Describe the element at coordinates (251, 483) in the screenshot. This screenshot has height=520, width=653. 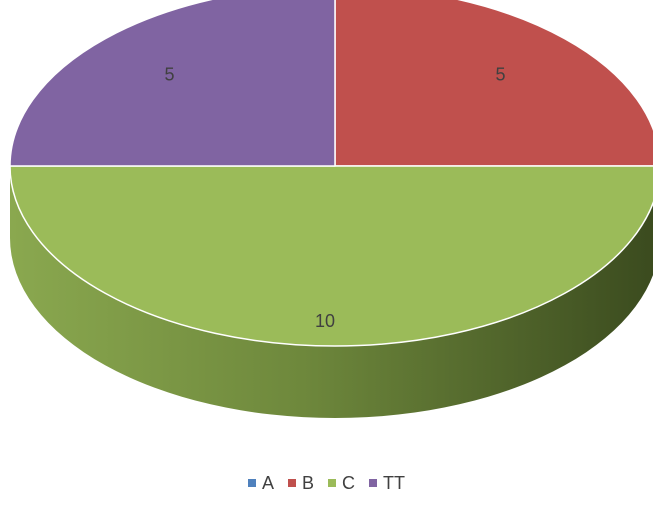
I see `legend-swatch-a` at that location.